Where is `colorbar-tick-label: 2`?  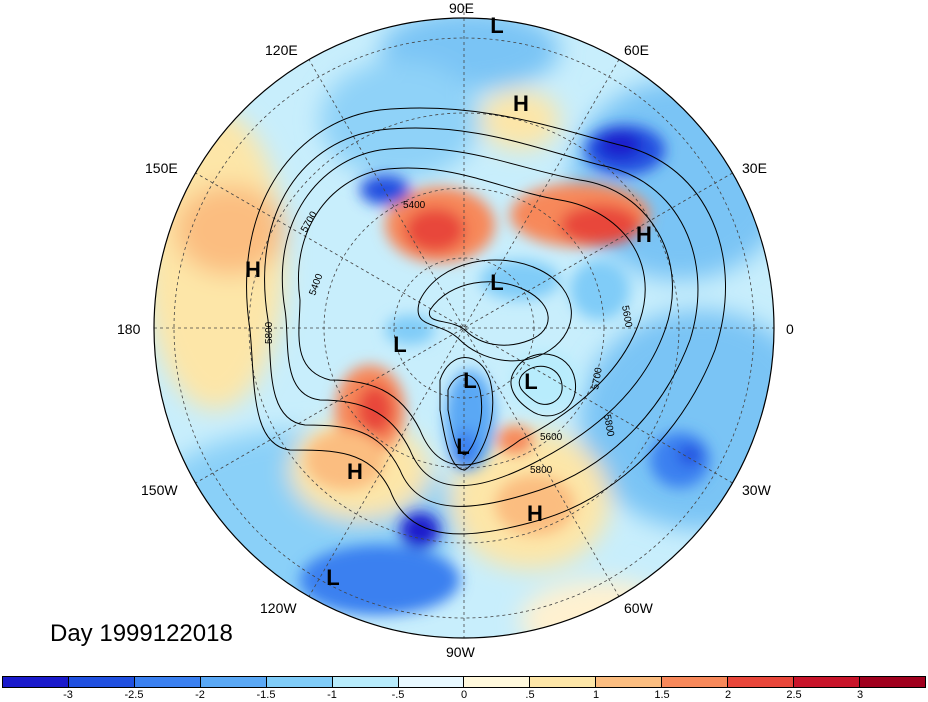 colorbar-tick-label: 2 is located at coordinates (728, 695).